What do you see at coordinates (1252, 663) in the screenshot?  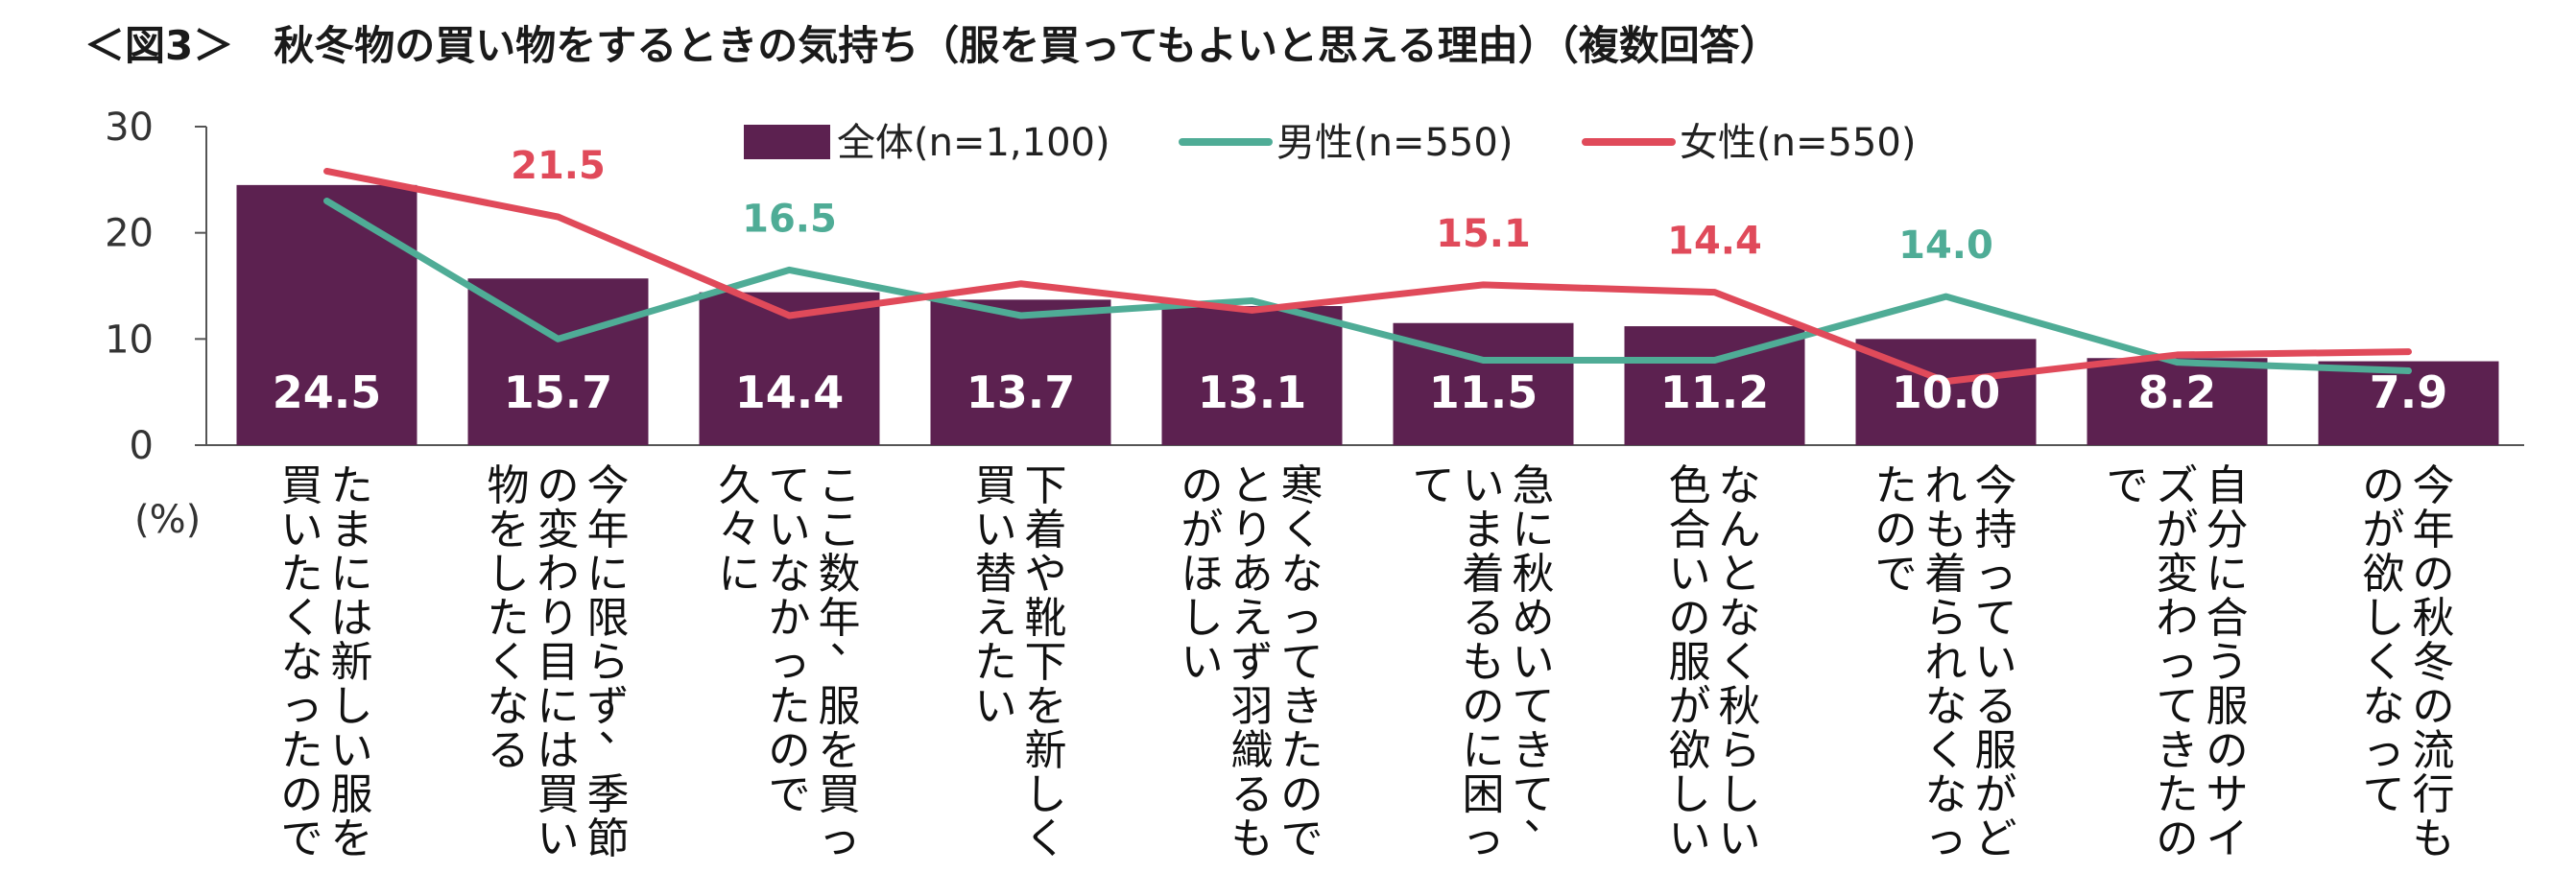 I see `category-char: ず` at bounding box center [1252, 663].